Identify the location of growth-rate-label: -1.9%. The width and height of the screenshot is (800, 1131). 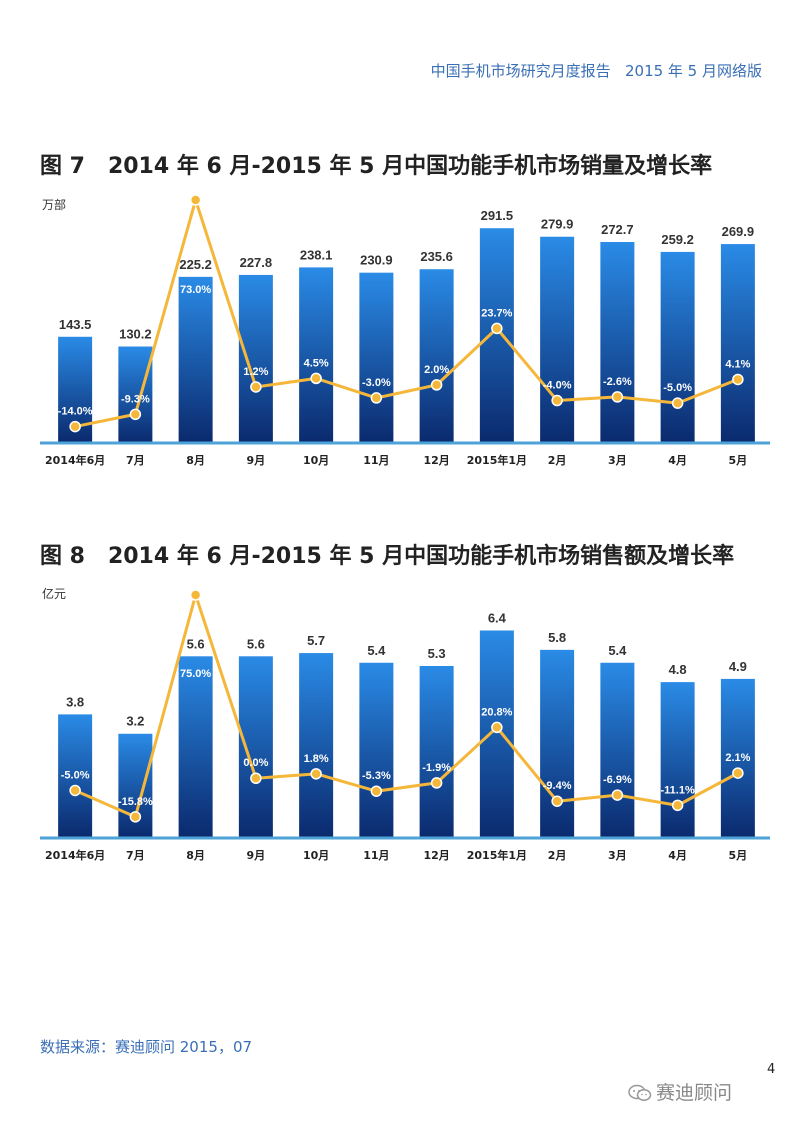
(436, 768).